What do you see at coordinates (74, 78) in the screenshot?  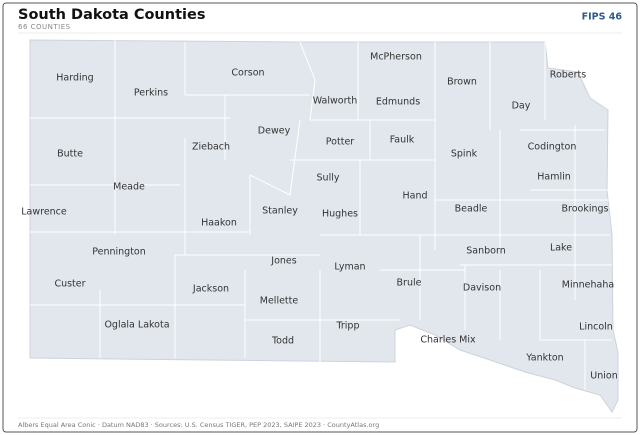 I see `county-label: Harding` at bounding box center [74, 78].